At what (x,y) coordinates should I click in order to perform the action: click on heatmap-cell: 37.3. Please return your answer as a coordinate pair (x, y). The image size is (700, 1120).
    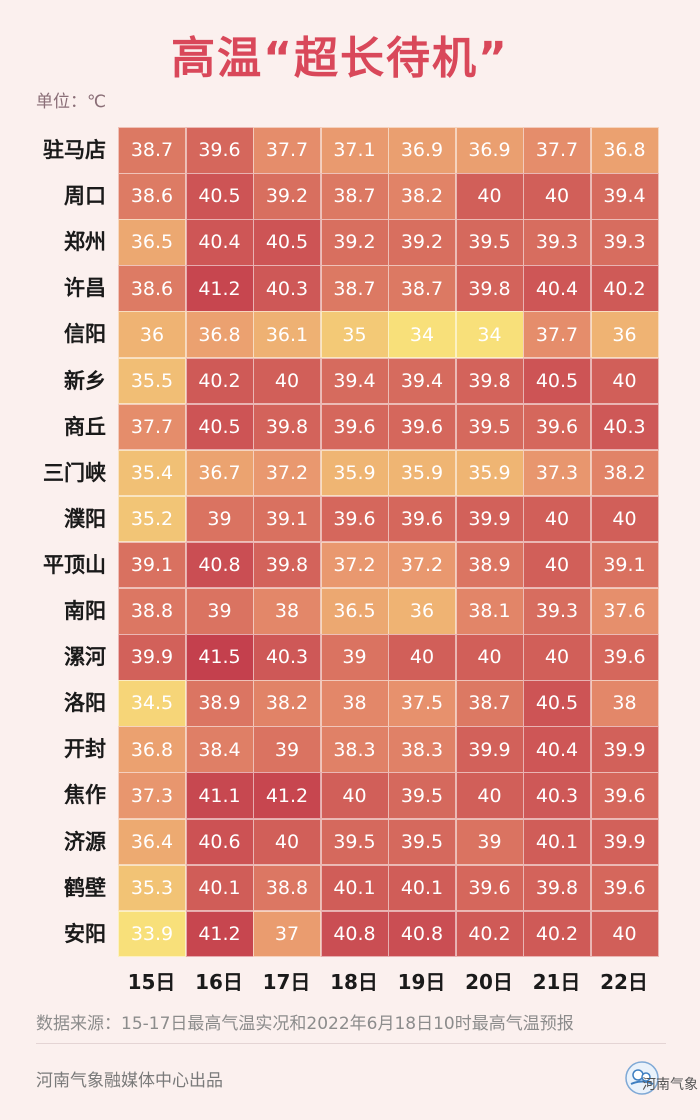
    Looking at the image, I should click on (557, 473).